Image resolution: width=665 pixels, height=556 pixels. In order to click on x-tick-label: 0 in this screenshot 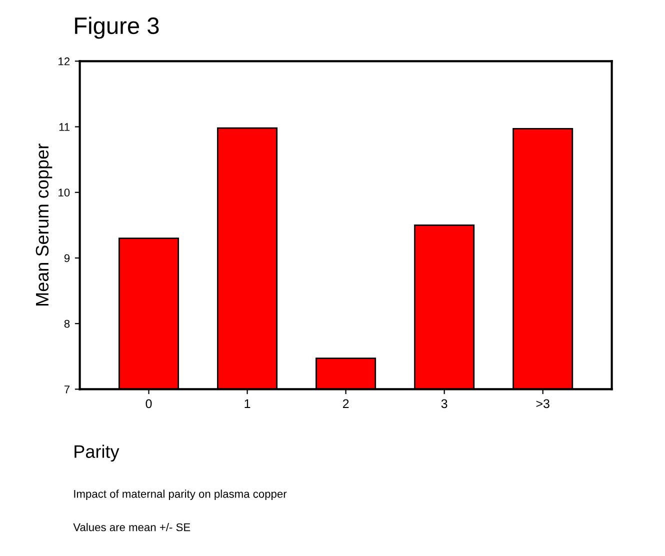, I will do `click(149, 403)`.